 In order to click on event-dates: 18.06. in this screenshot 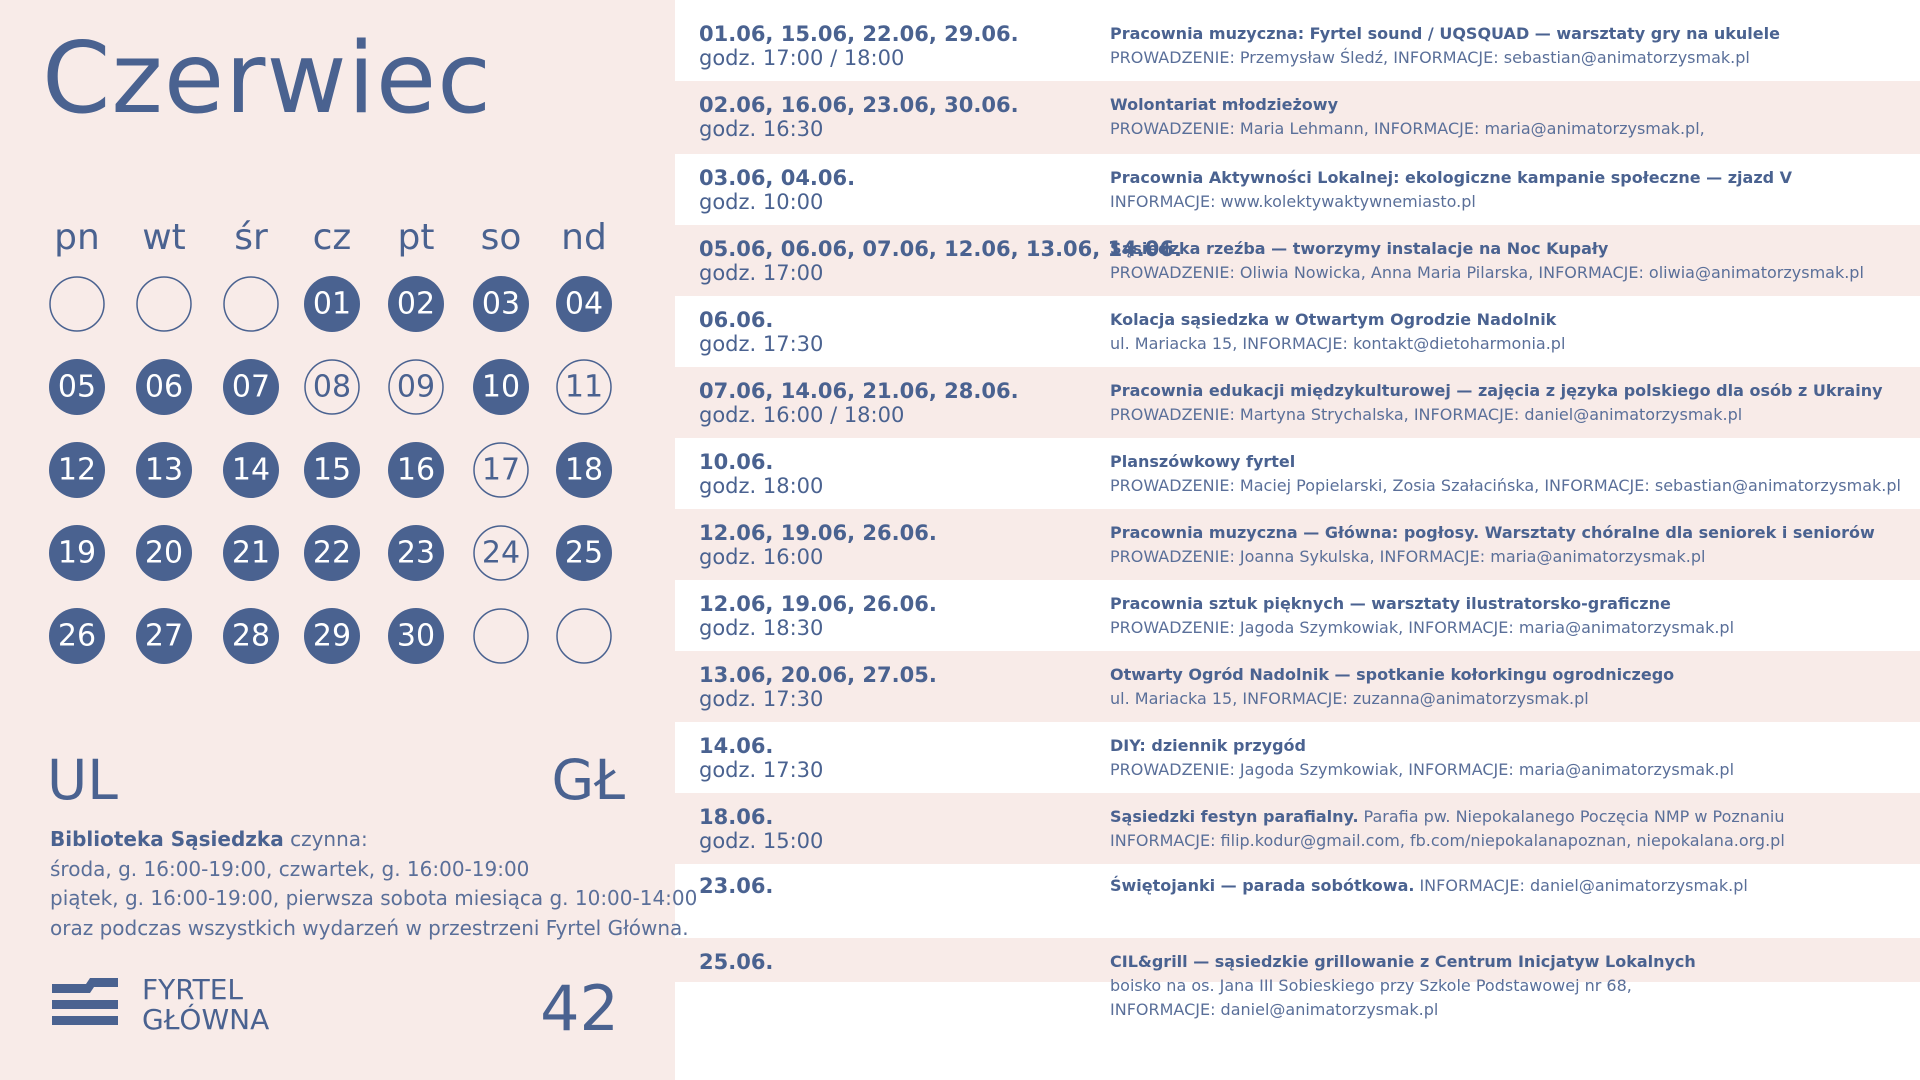, I will do `click(736, 817)`.